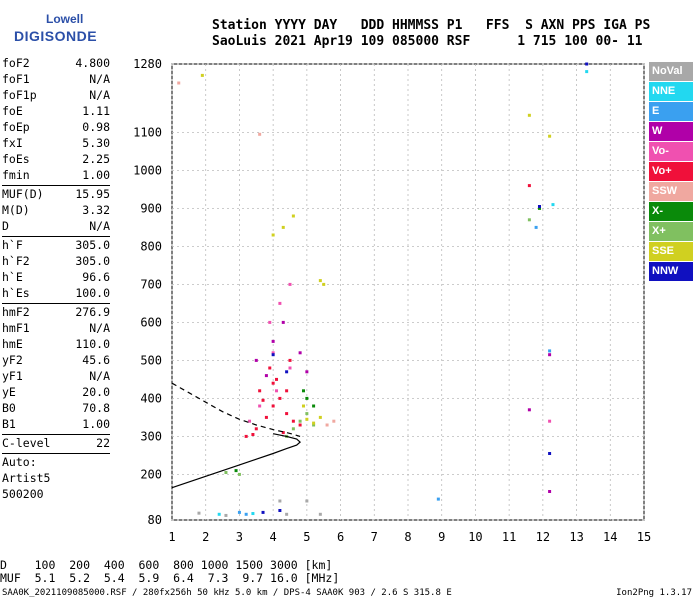 This screenshot has height=600, width=700. I want to click on param-row: D N/A, so click(56, 227).